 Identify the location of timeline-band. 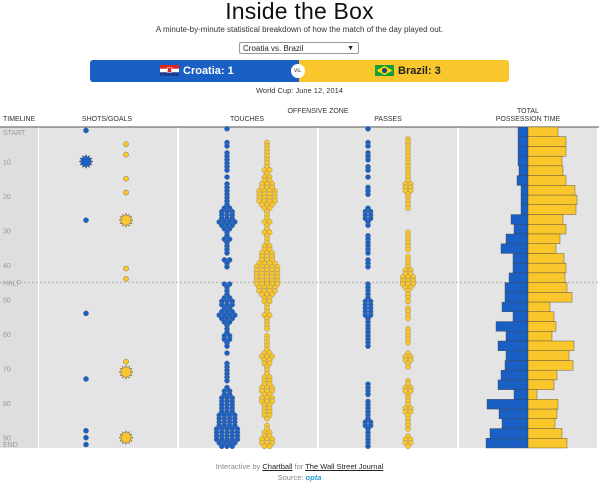
(19, 287).